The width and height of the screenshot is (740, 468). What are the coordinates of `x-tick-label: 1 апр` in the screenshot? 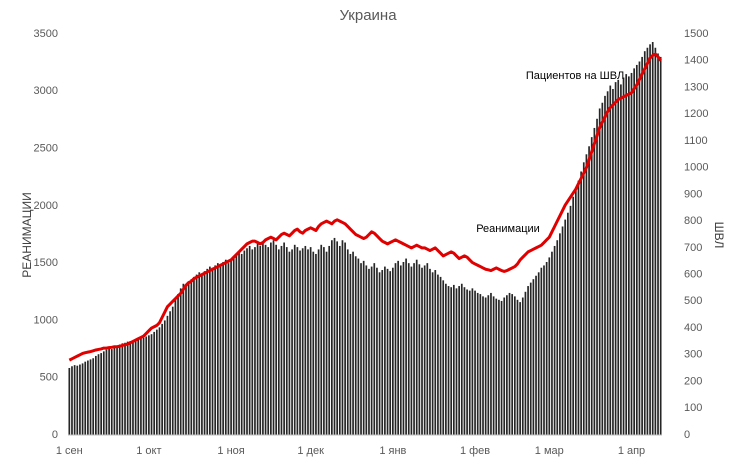 It's located at (631, 451).